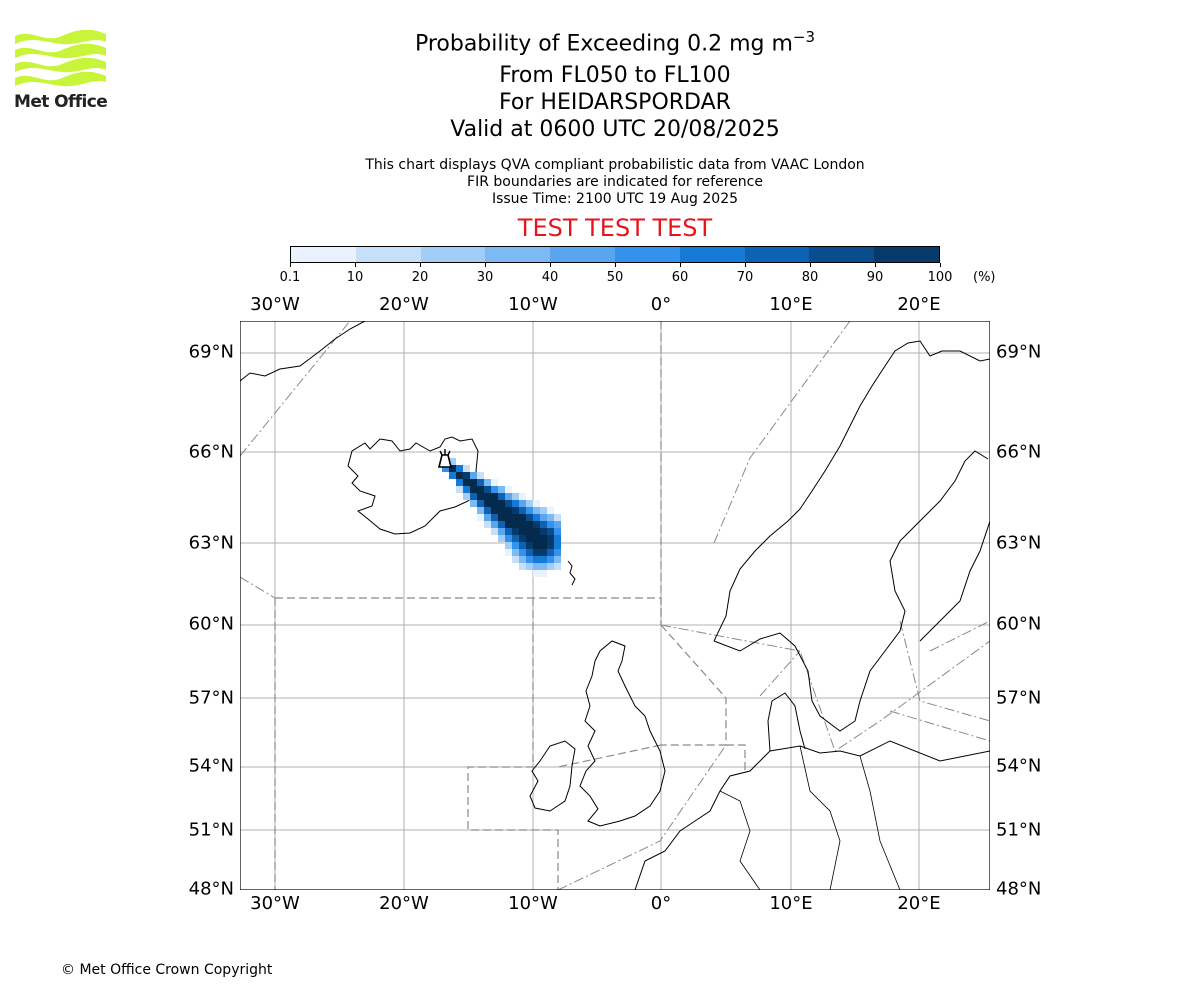 The image size is (1200, 1000). I want to click on colorbar-tick-label: 40, so click(550, 277).